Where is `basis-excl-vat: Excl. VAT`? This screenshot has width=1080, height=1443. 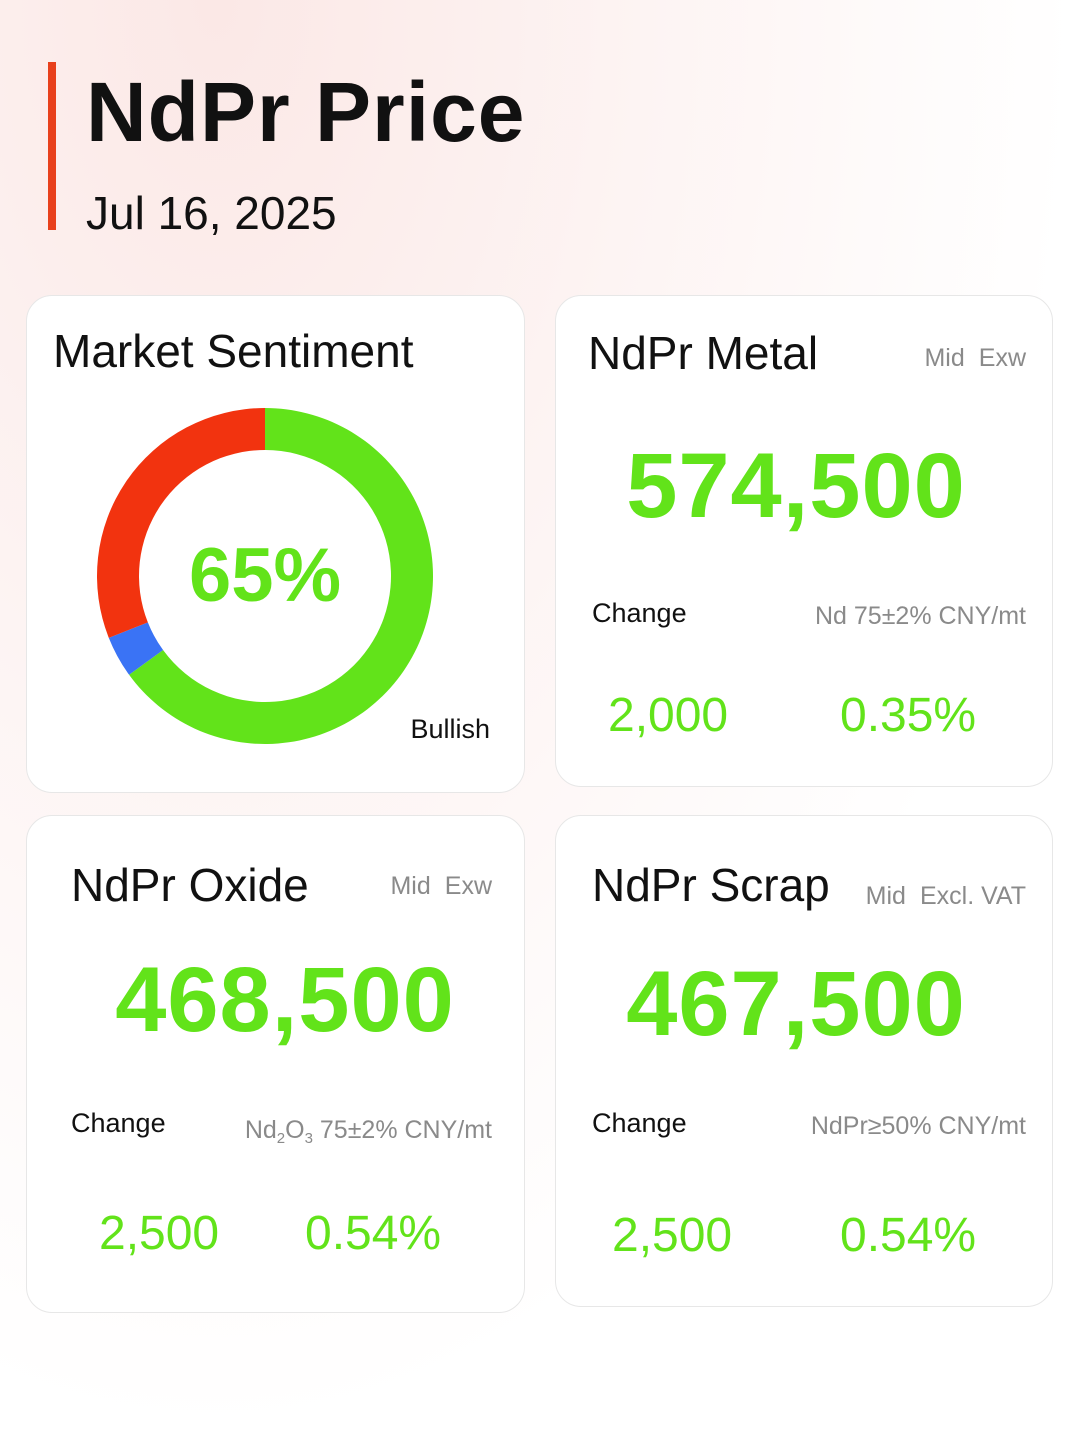
basis-excl-vat: Excl. VAT is located at coordinates (972, 896).